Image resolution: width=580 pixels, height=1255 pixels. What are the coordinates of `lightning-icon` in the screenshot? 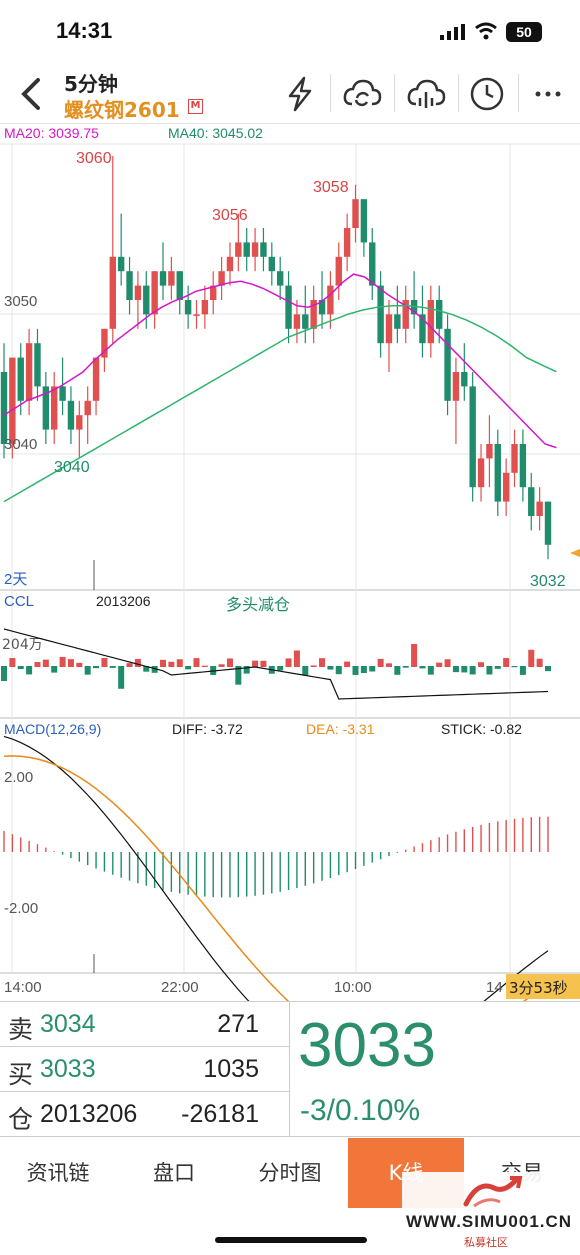 It's located at (300, 94).